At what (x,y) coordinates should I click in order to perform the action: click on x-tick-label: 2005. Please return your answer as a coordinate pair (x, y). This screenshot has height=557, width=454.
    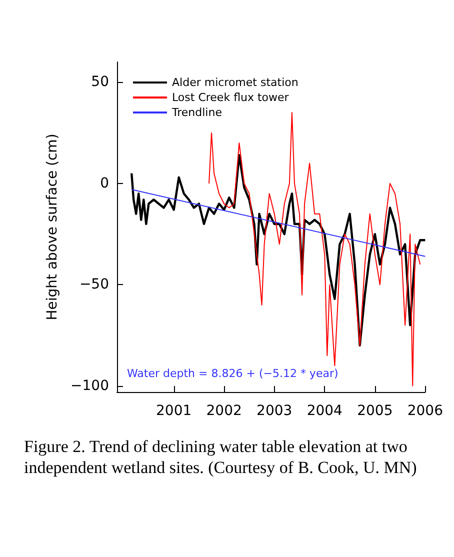
    Looking at the image, I should click on (375, 411).